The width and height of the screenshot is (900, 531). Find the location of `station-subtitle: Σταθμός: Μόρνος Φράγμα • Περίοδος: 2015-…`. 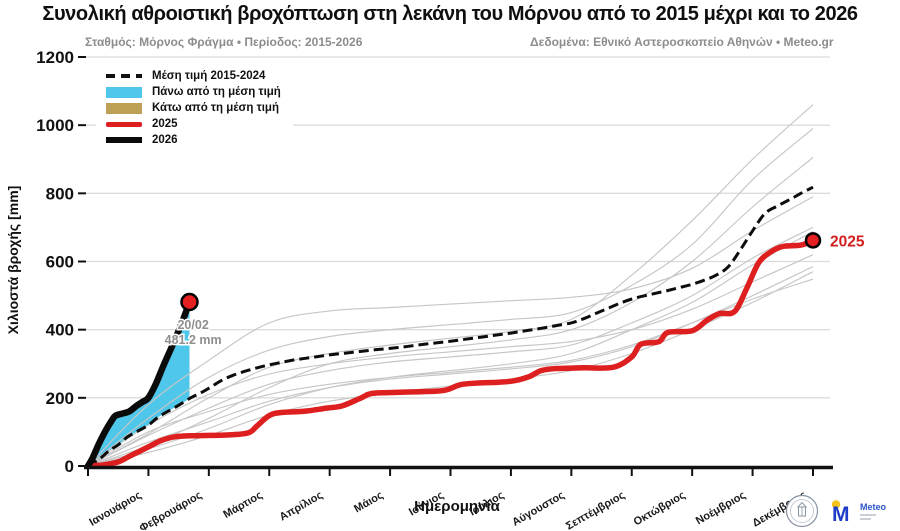

station-subtitle: Σταθμός: Μόρνος Φράγμα • Περίοδος: 2015-… is located at coordinates (224, 42).